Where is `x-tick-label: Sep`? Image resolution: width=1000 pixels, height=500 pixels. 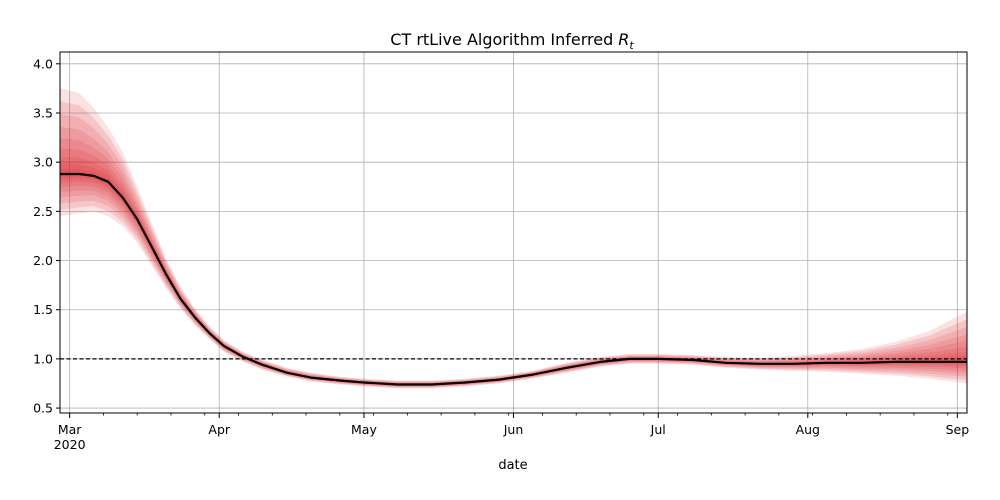
x-tick-label: Sep is located at coordinates (958, 429).